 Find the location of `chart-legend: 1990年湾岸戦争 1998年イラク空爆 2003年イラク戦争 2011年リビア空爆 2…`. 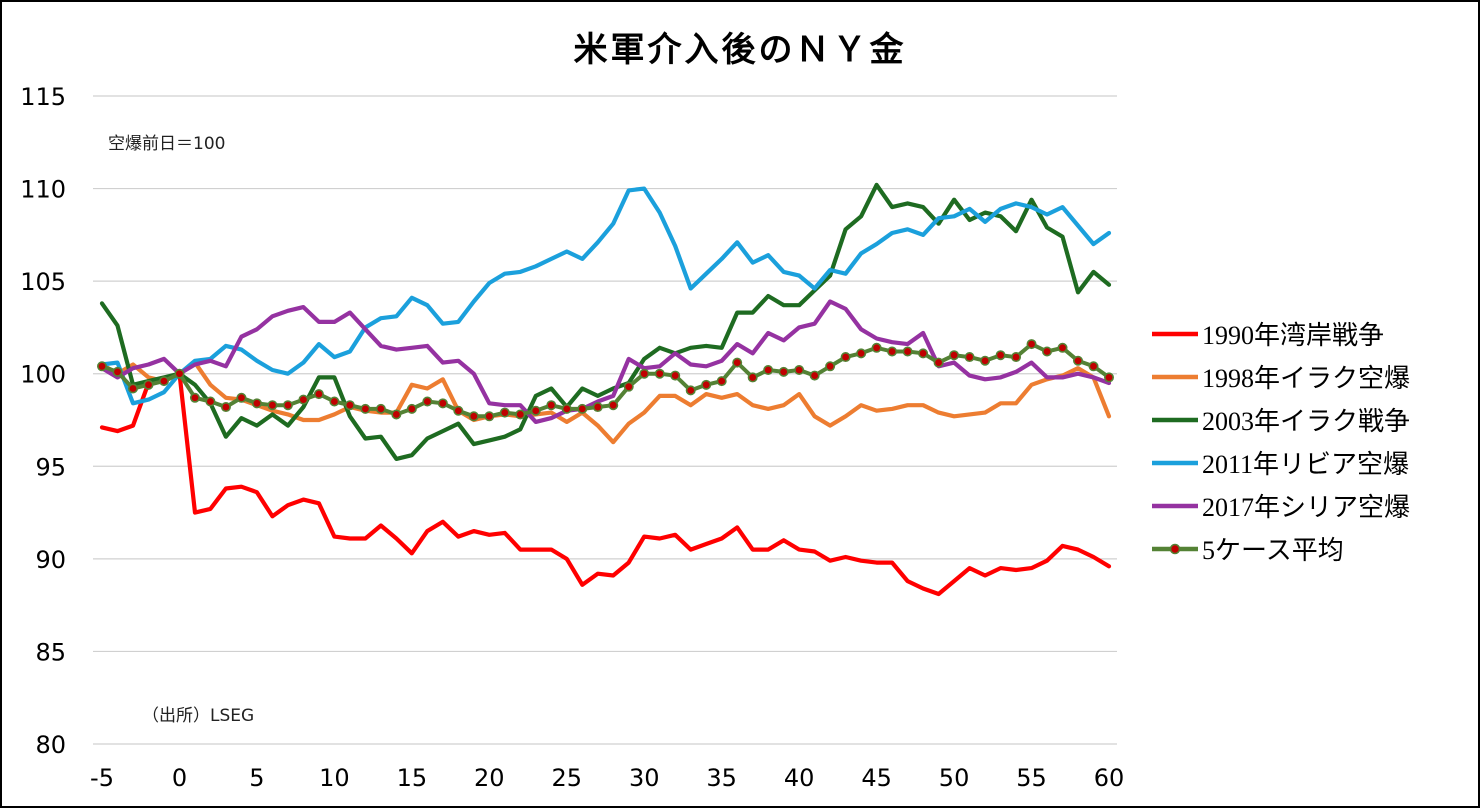

chart-legend: 1990年湾岸戦争 1998年イラク空爆 2003年イラク戦争 2011年リビア空爆 2… is located at coordinates (1309, 441).